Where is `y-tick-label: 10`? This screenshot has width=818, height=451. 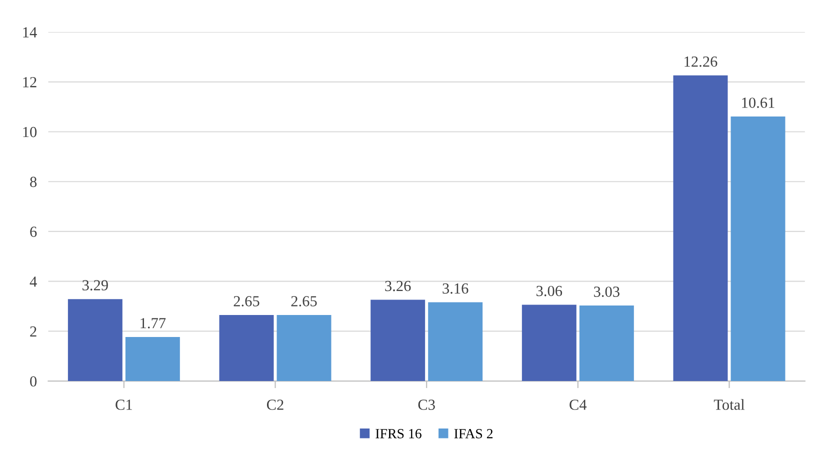
y-tick-label: 10 is located at coordinates (30, 132).